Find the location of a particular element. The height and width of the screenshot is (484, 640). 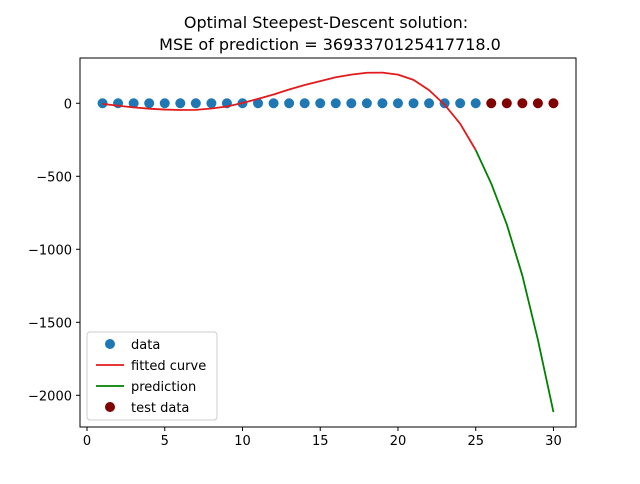

y-tick-label: 0 is located at coordinates (68, 104).